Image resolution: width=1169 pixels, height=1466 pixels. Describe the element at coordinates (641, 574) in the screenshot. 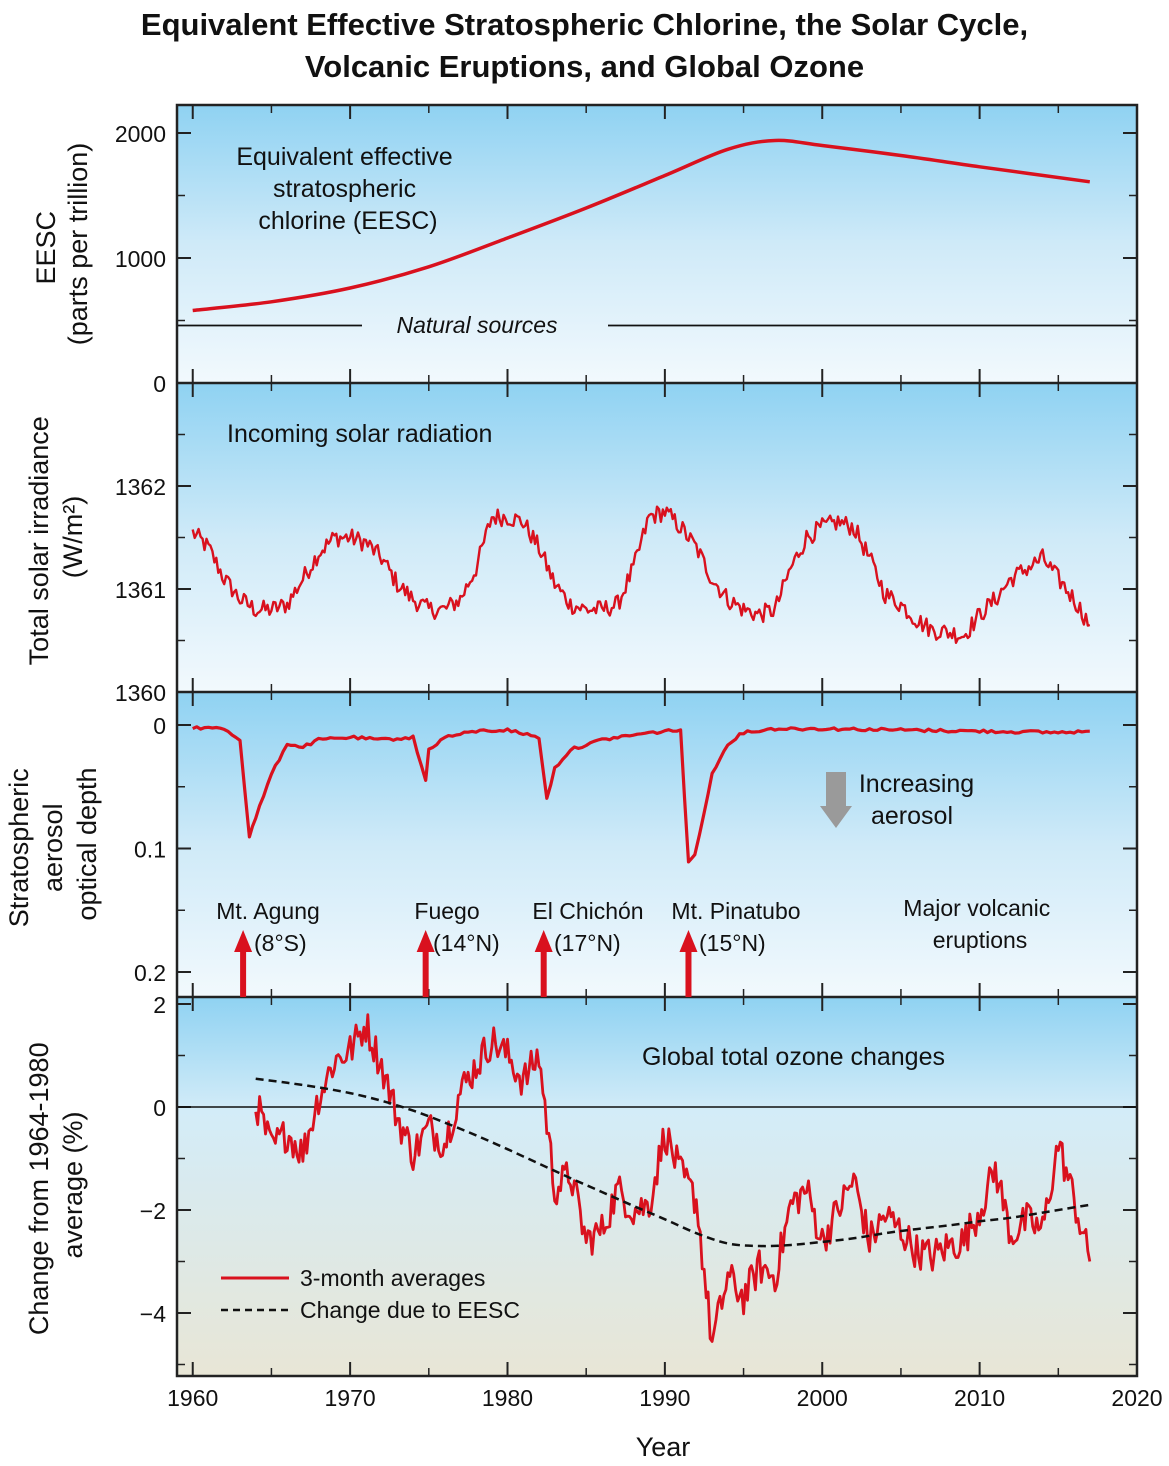

I see `solar-series-line` at that location.